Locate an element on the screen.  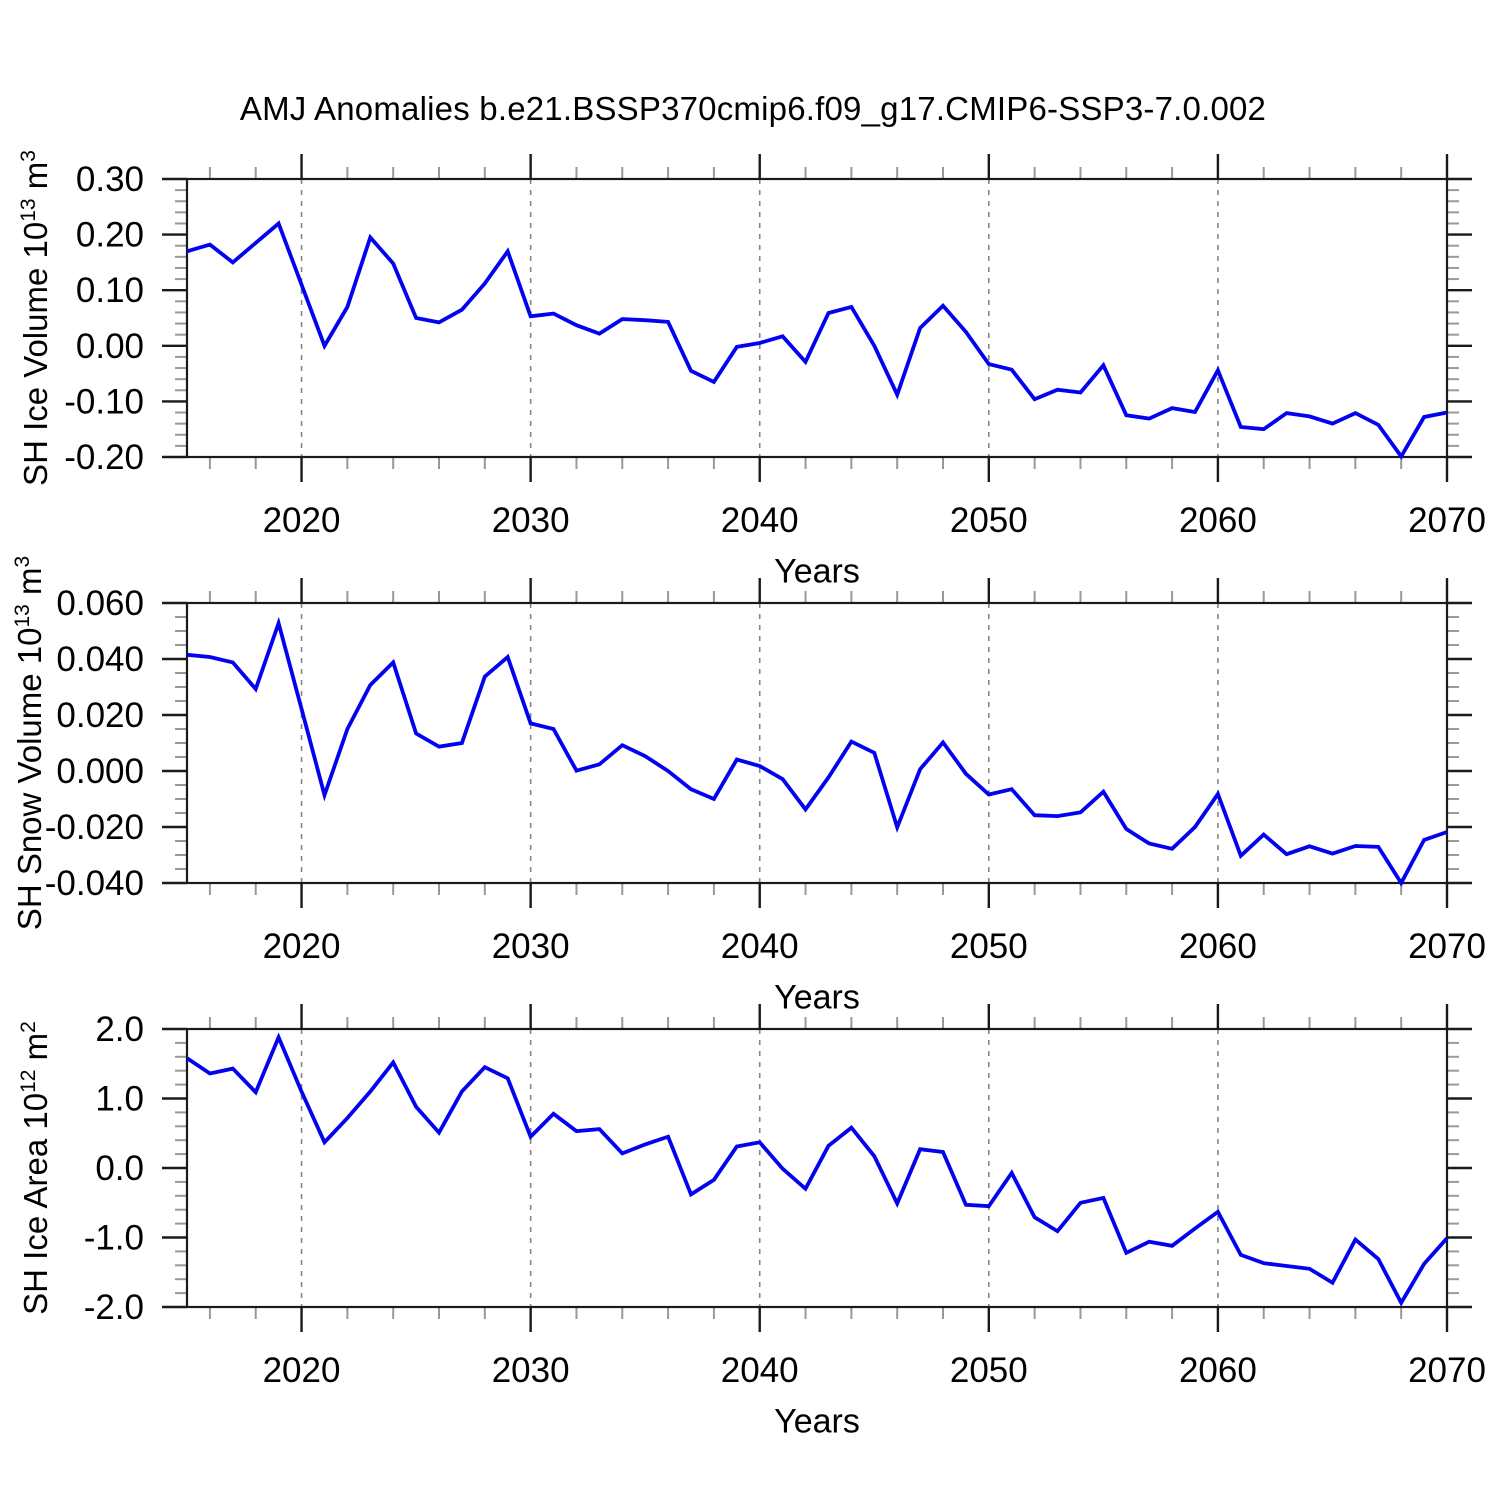
y-axis-label-exponent: 12 is located at coordinates (28, 1081).